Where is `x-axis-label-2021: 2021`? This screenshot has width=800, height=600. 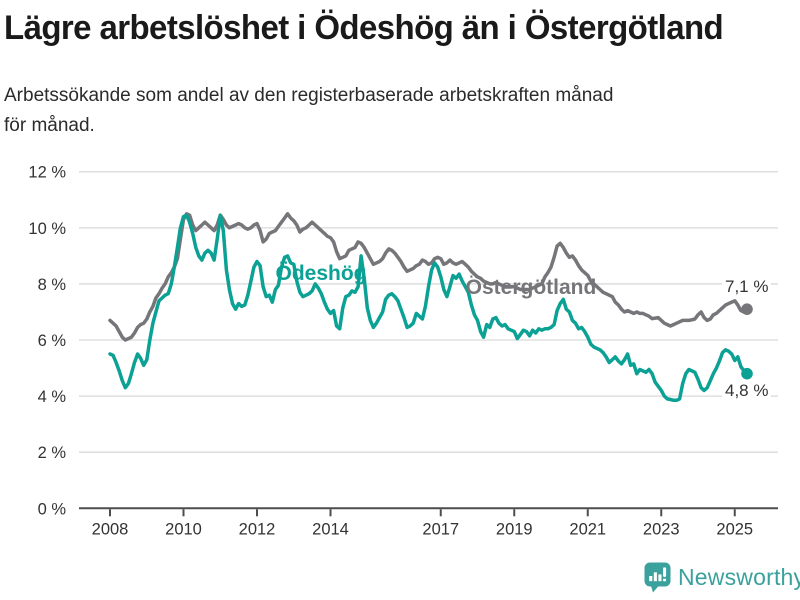 x-axis-label-2021: 2021 is located at coordinates (587, 529).